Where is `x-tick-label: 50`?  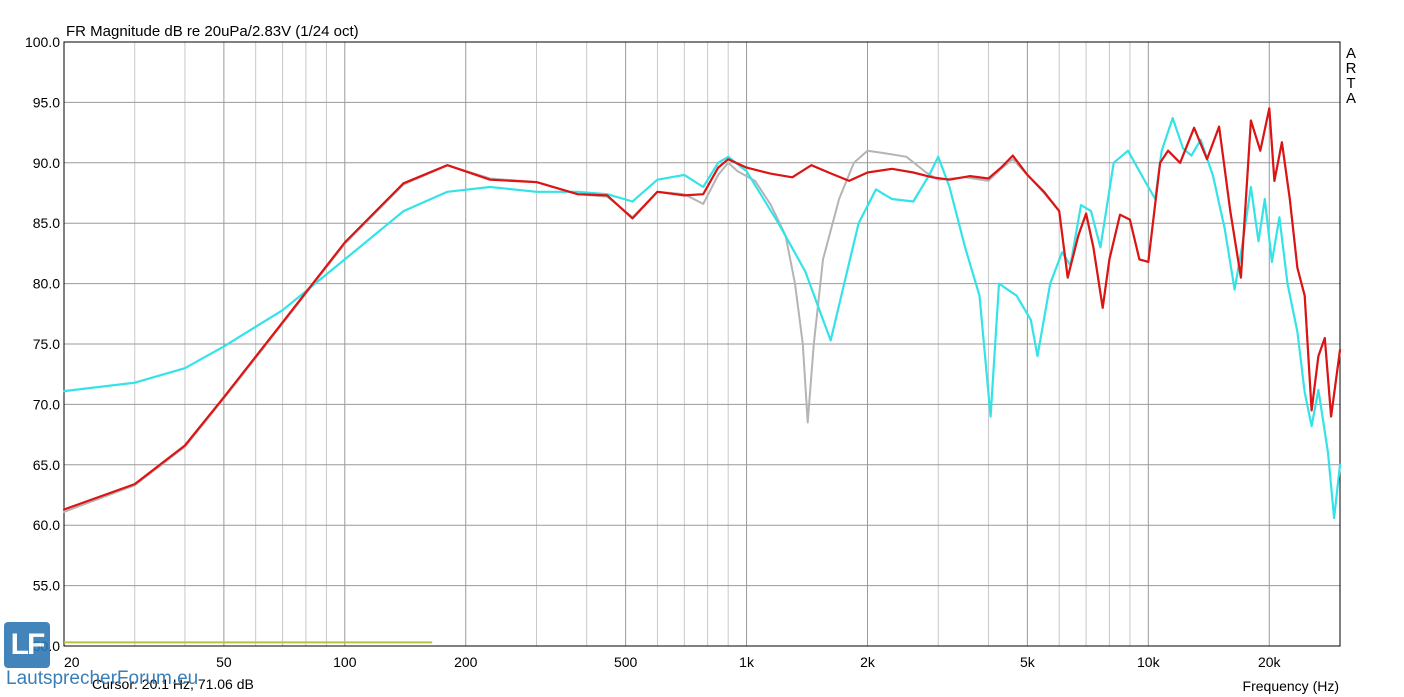
x-tick-label: 50 is located at coordinates (224, 662).